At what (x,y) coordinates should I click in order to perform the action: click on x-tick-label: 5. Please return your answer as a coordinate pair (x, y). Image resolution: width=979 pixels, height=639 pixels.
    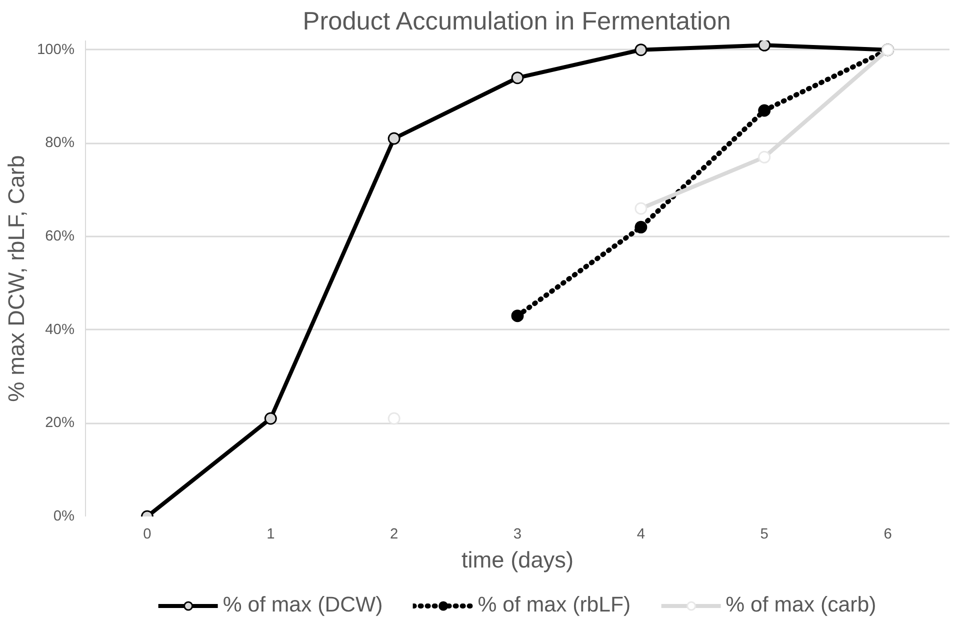
    Looking at the image, I should click on (764, 534).